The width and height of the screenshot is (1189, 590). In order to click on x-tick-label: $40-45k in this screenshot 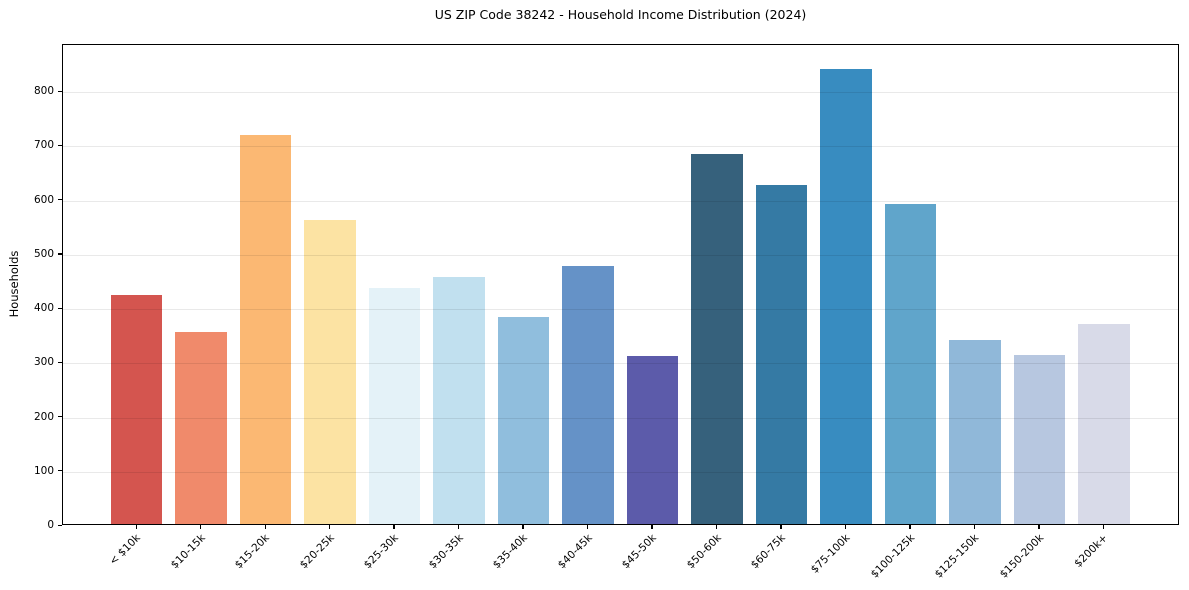, I will do `click(575, 552)`.